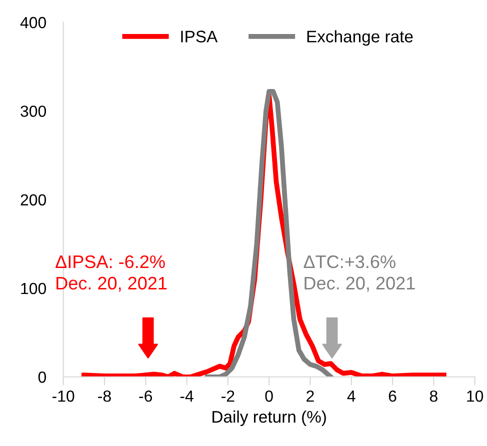 The image size is (487, 446). What do you see at coordinates (475, 396) in the screenshot?
I see `x-tick-label: 10` at bounding box center [475, 396].